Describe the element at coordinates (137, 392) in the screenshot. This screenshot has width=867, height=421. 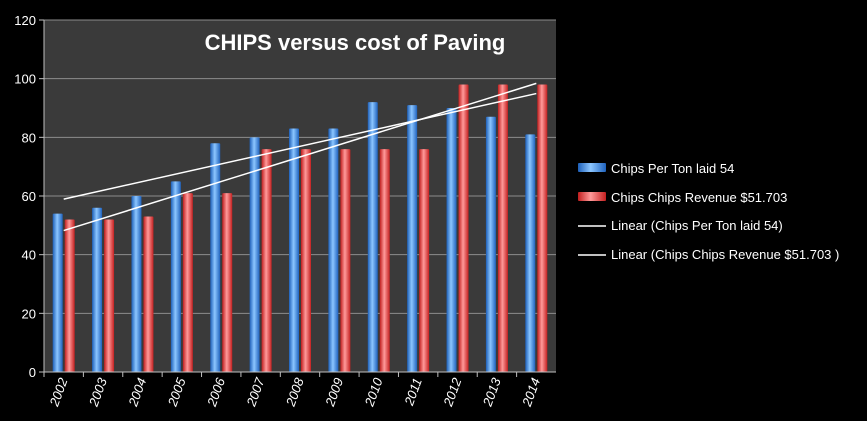
I see `x-tick-label: 2004` at that location.